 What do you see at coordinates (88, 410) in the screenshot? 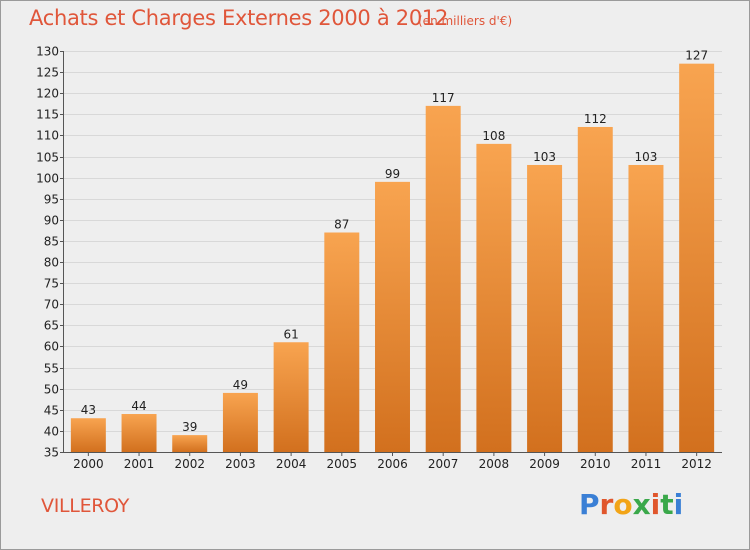
I see `data-label-2000: 43` at bounding box center [88, 410].